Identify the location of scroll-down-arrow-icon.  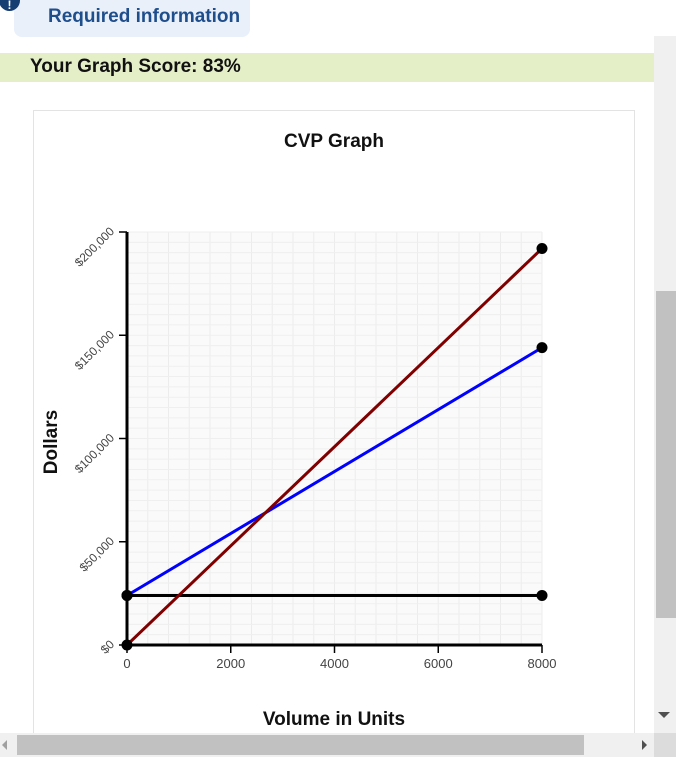
(664, 715).